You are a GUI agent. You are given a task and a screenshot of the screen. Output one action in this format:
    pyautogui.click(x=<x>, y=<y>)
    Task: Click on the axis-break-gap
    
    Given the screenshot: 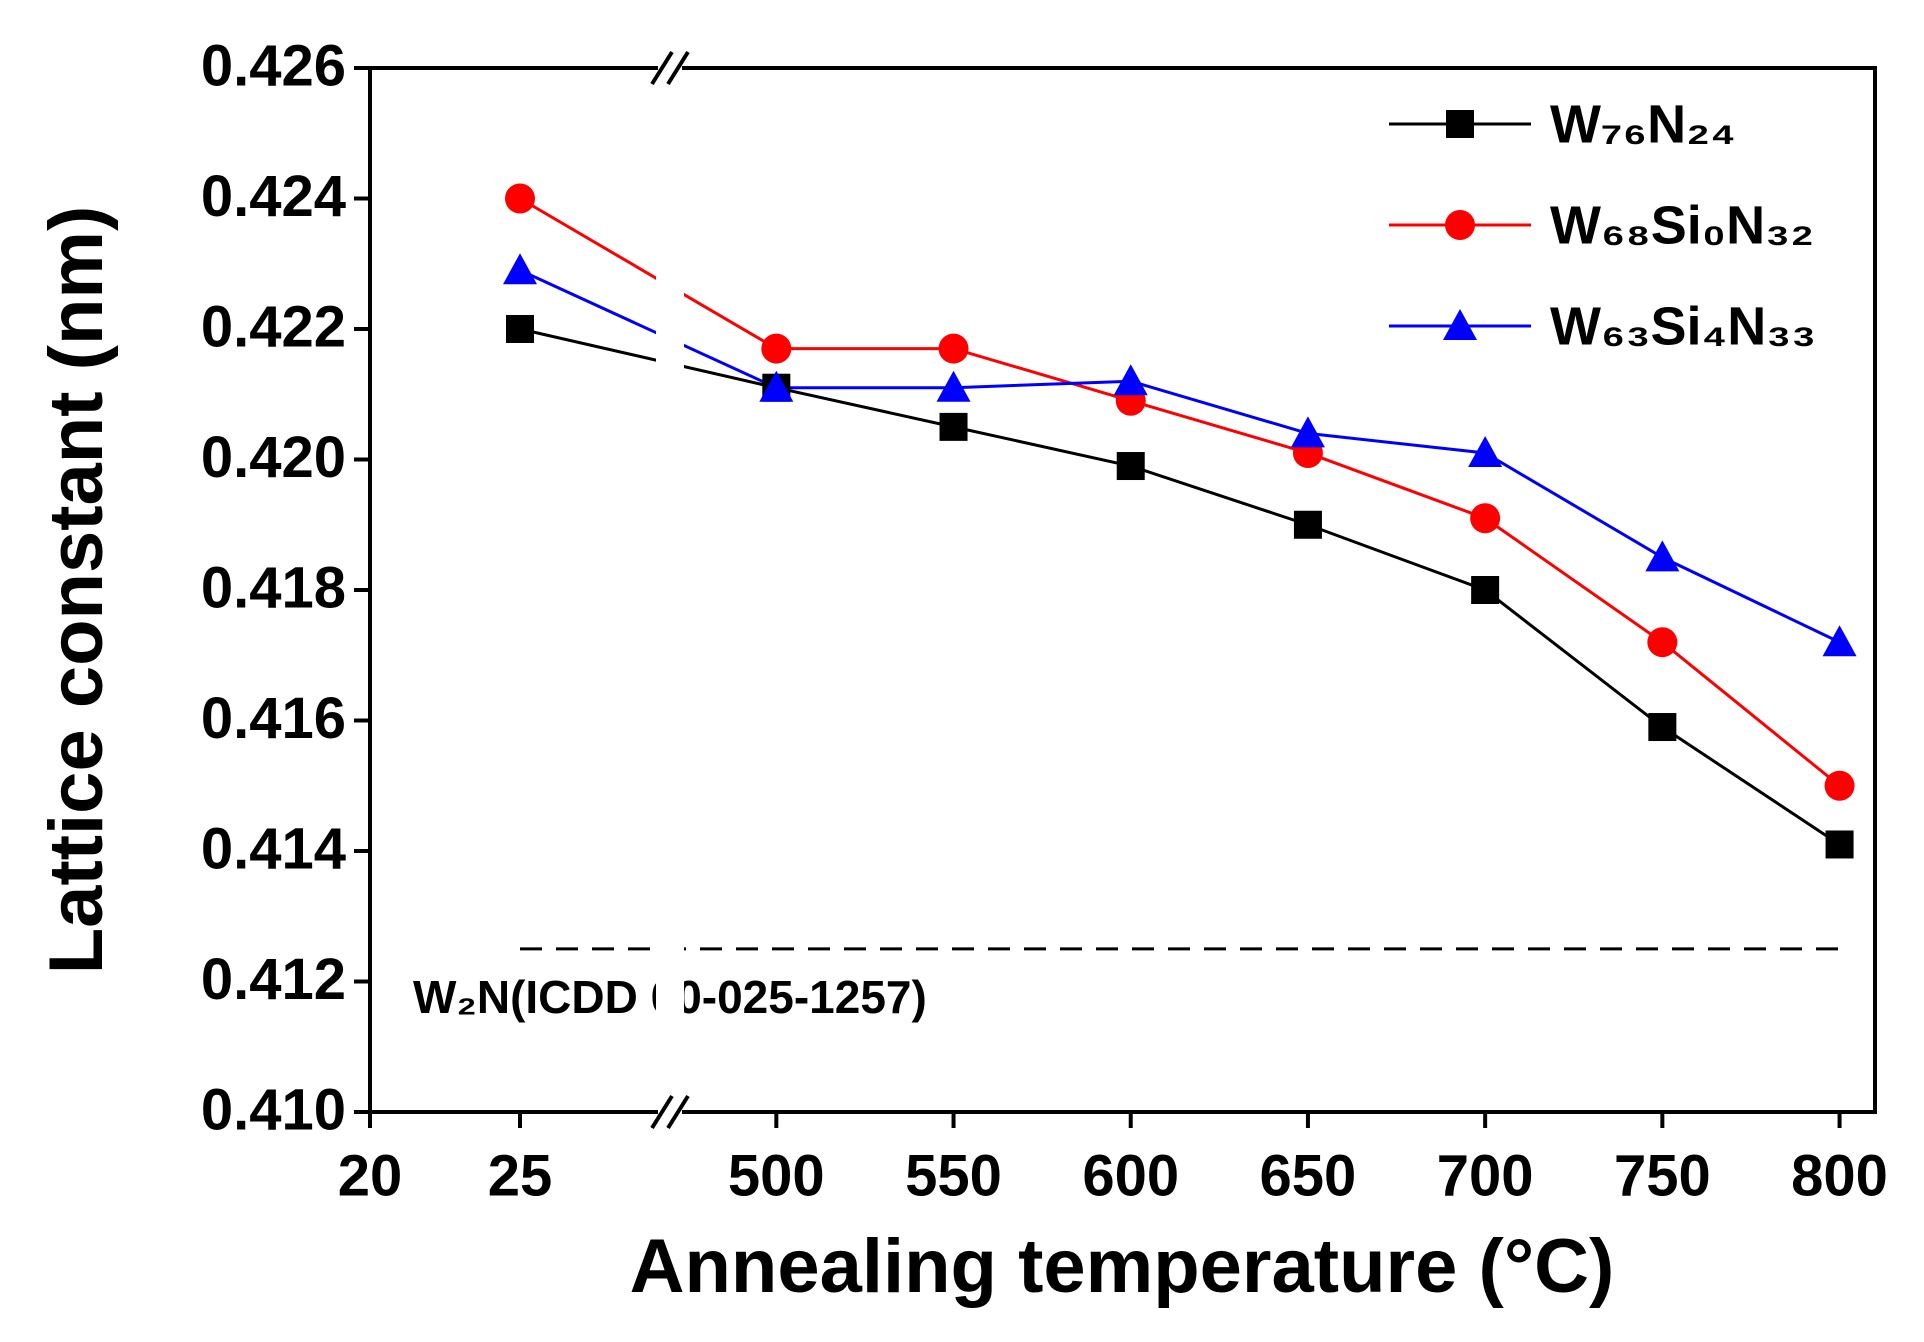 What is the action you would take?
    pyautogui.click(x=670, y=590)
    